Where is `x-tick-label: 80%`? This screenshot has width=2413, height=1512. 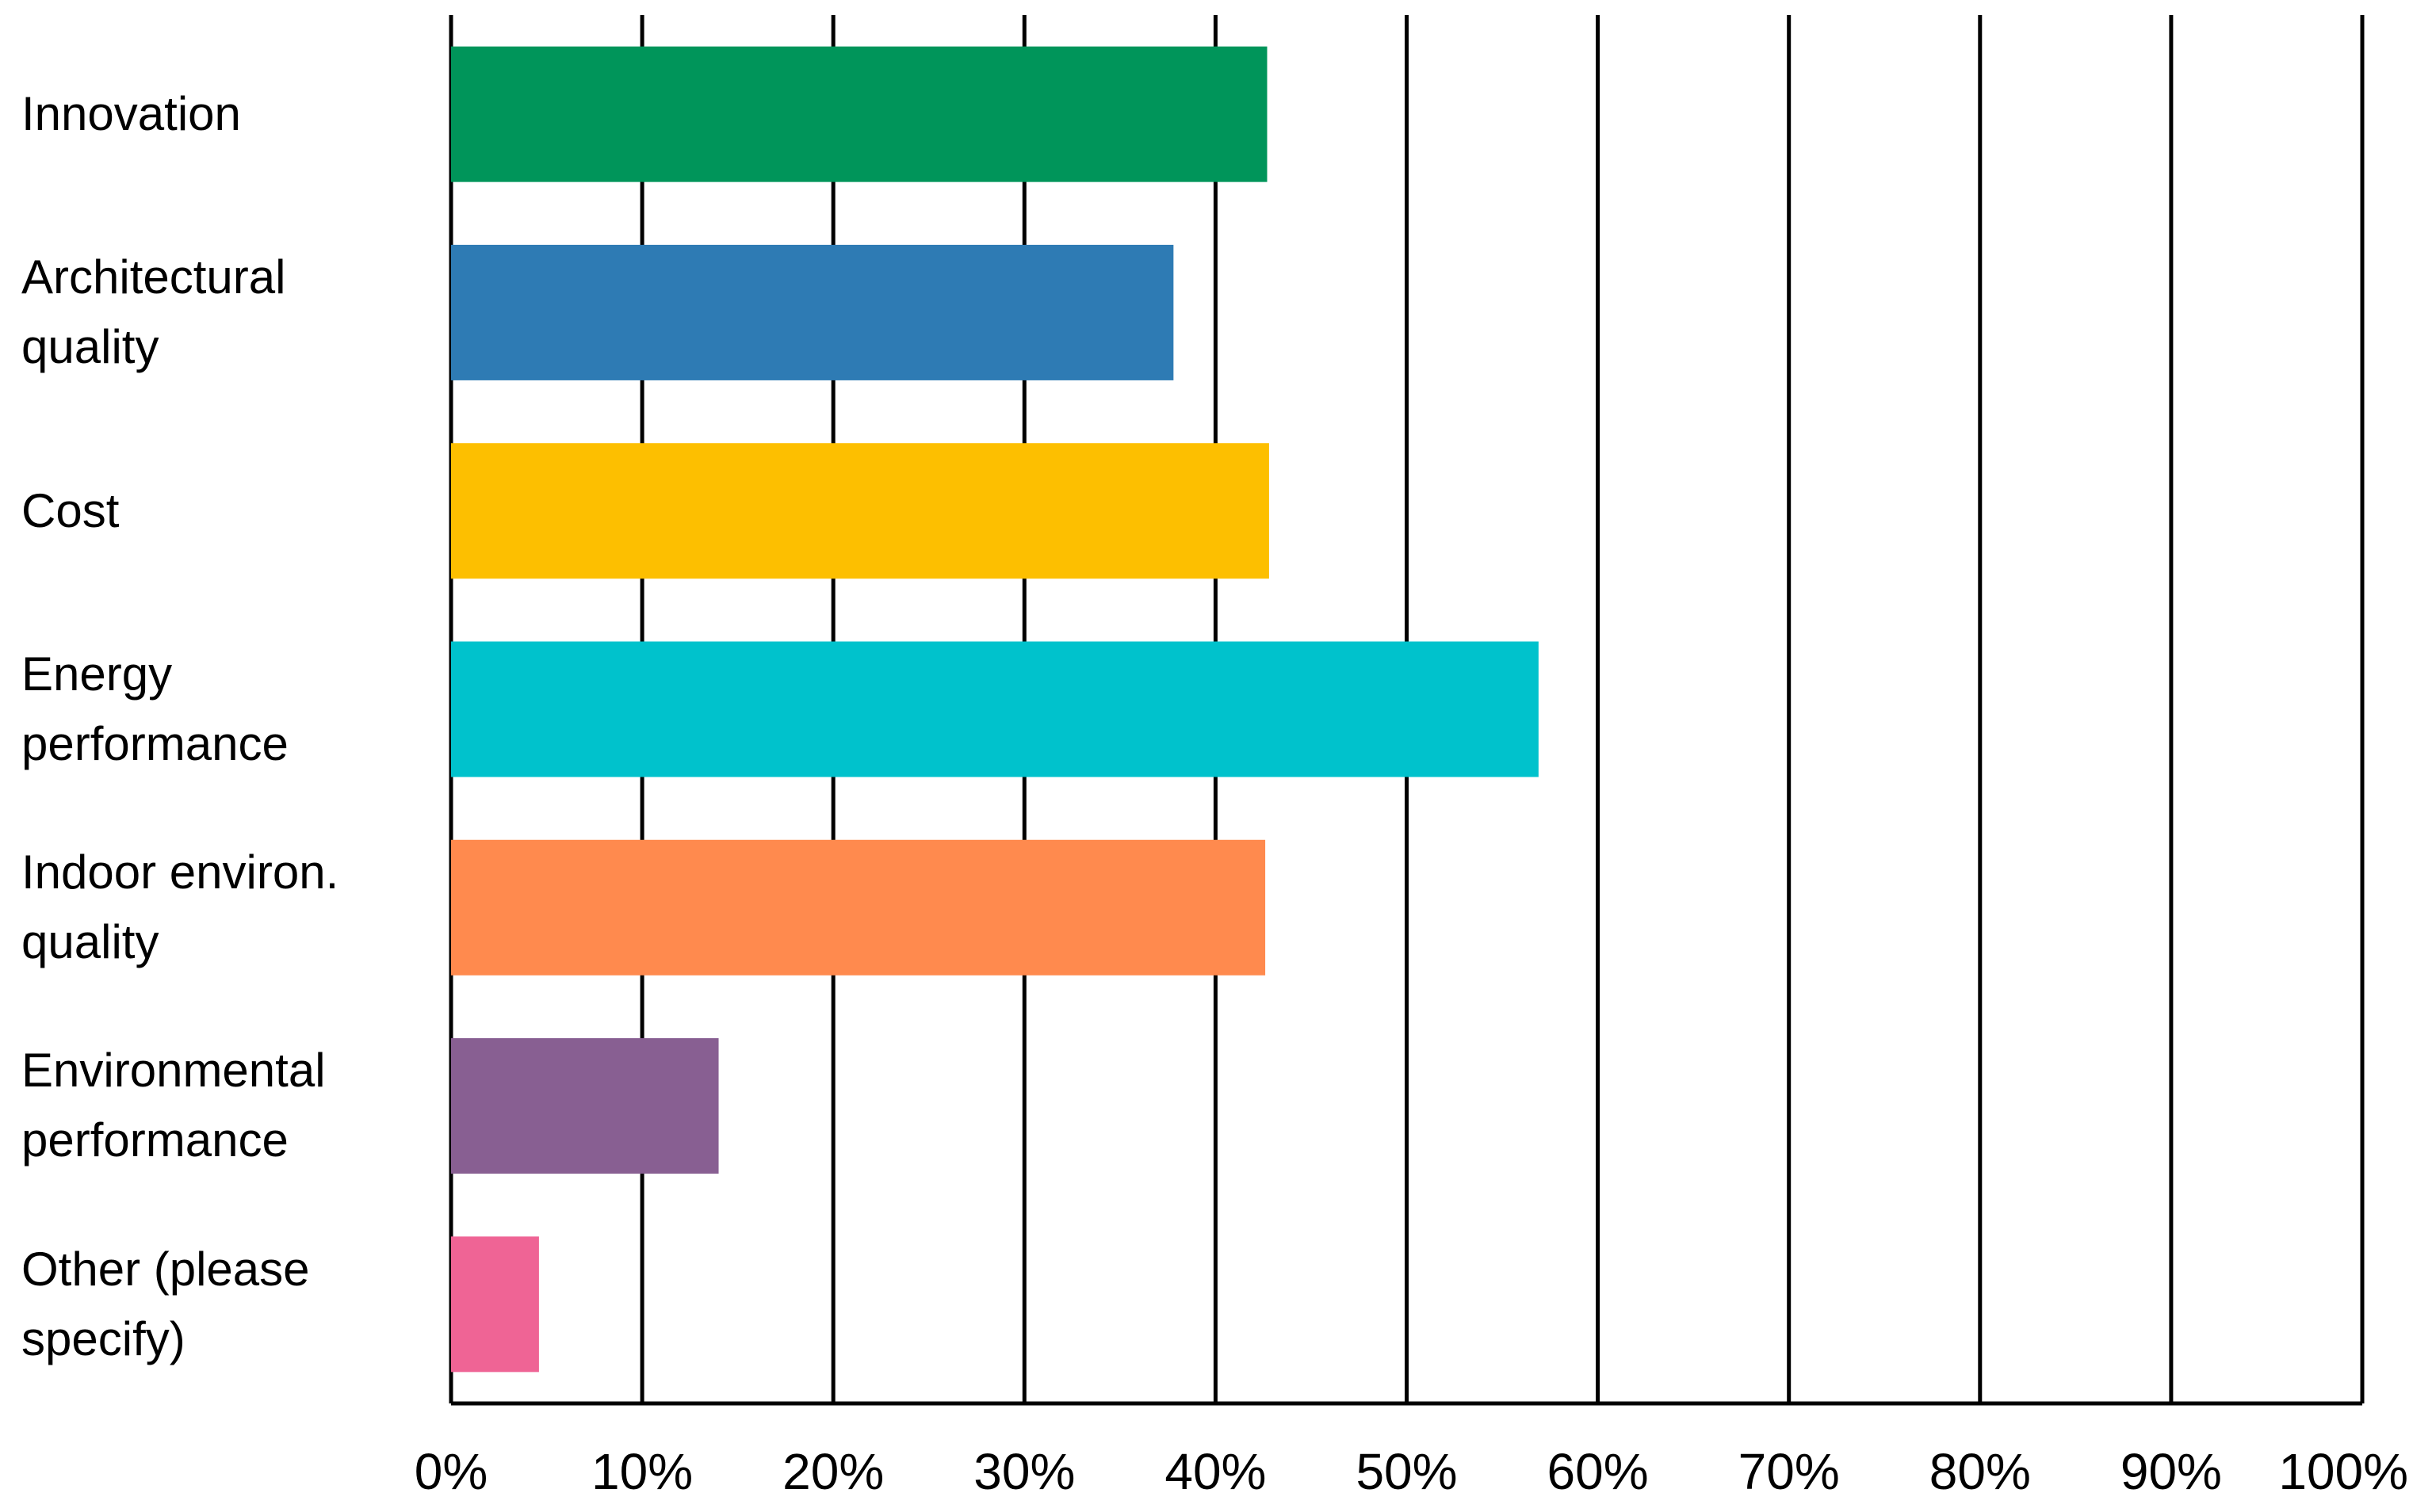
x-tick-label: 80% is located at coordinates (1980, 1471).